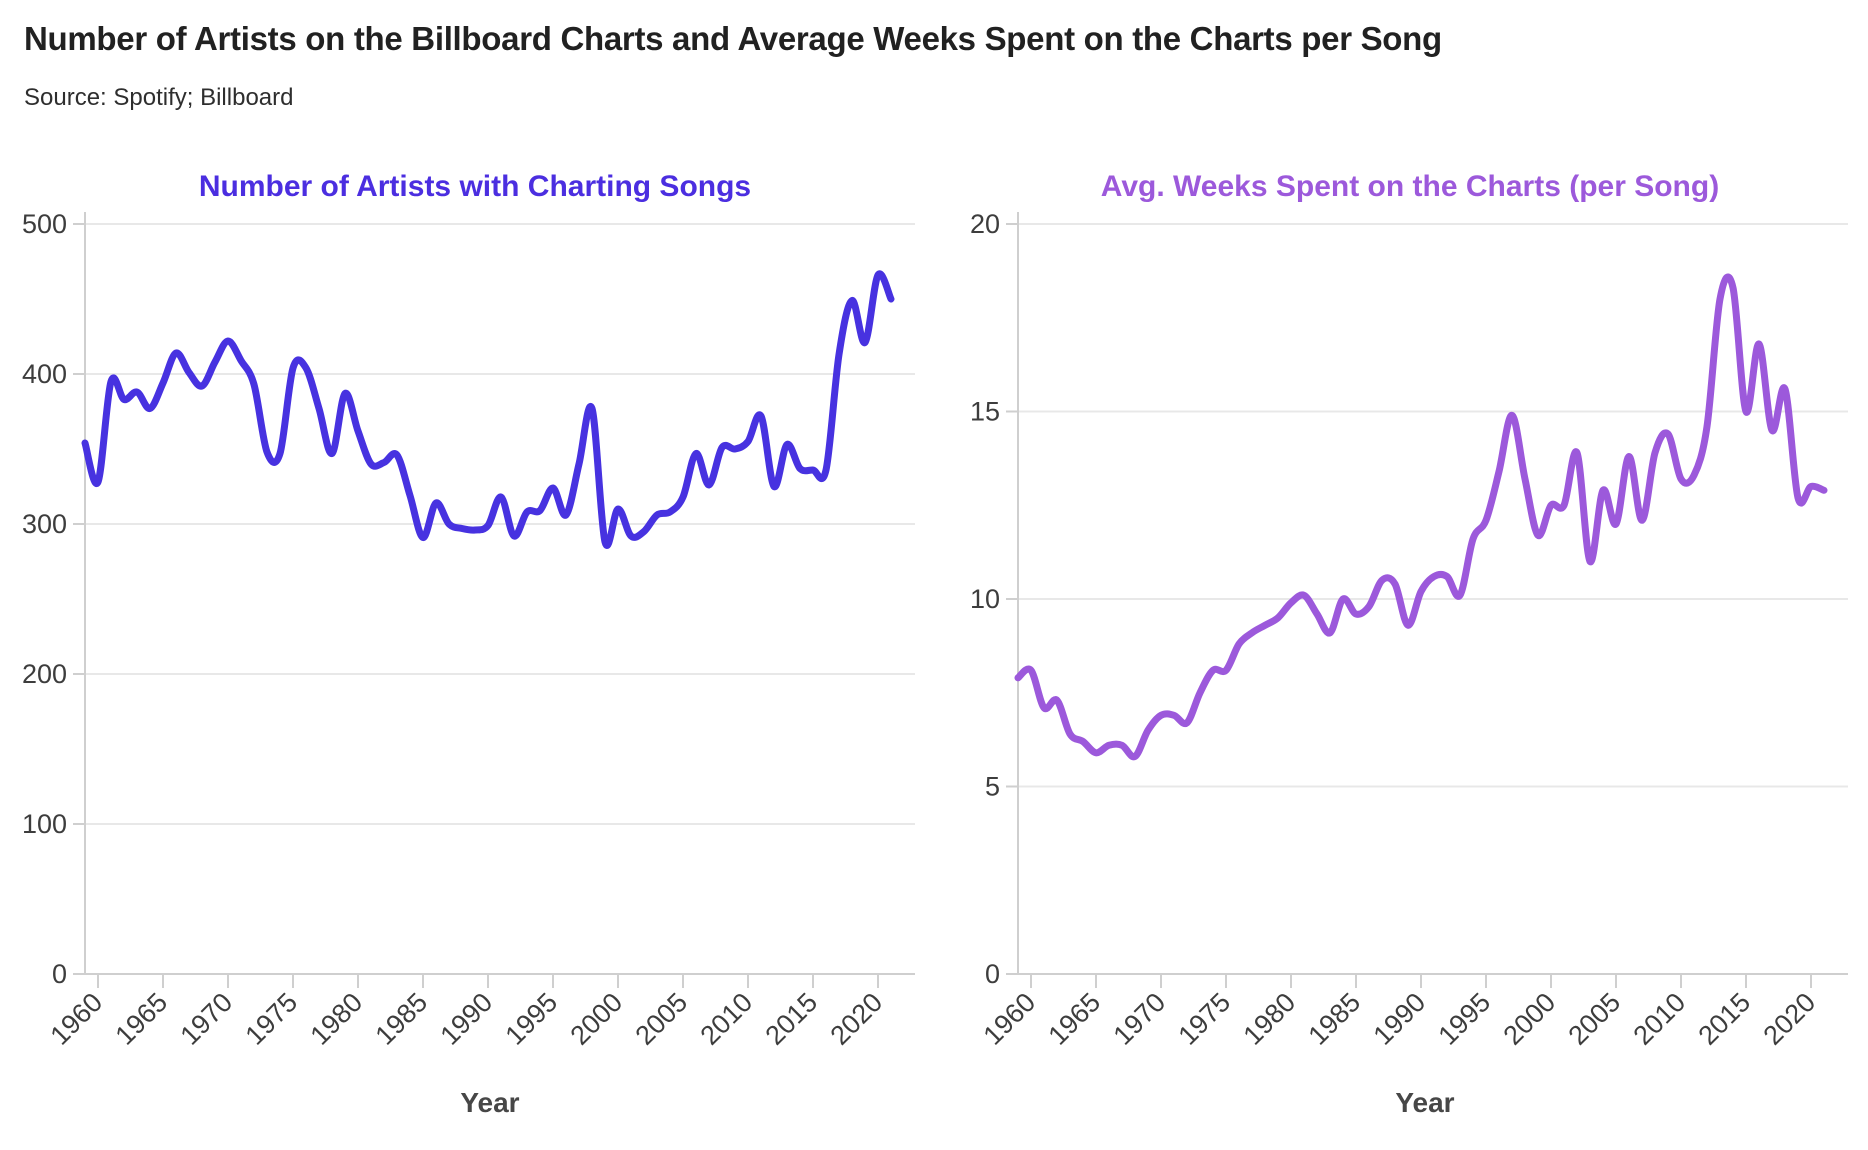 The height and width of the screenshot is (1150, 1868). I want to click on y-tick-label: 10, so click(985, 599).